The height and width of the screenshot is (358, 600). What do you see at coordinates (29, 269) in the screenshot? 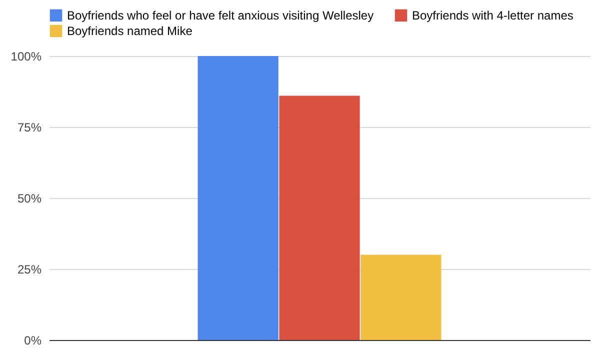
I see `y-tick-label: 25%` at bounding box center [29, 269].